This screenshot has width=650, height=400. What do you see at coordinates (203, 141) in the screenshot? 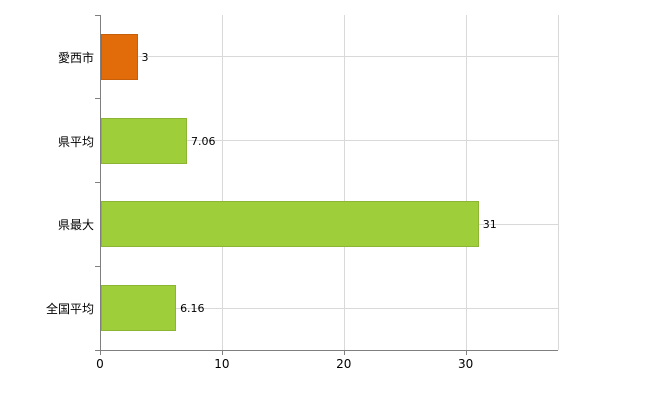
I see `value-label: 7.06` at bounding box center [203, 141].